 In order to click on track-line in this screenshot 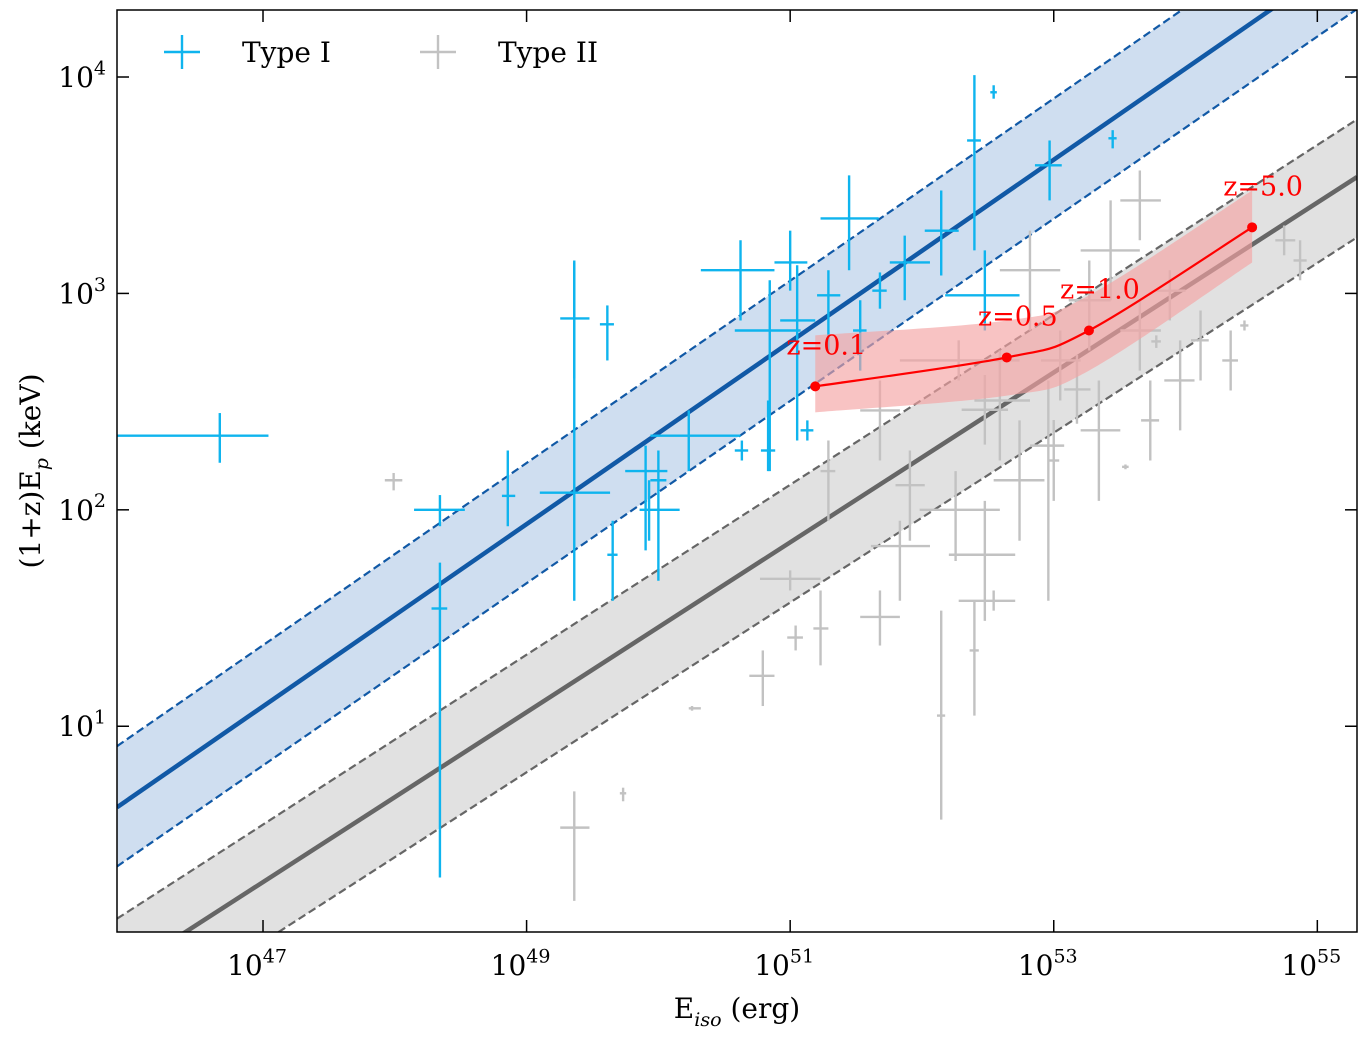, I will do `click(1034, 307)`.